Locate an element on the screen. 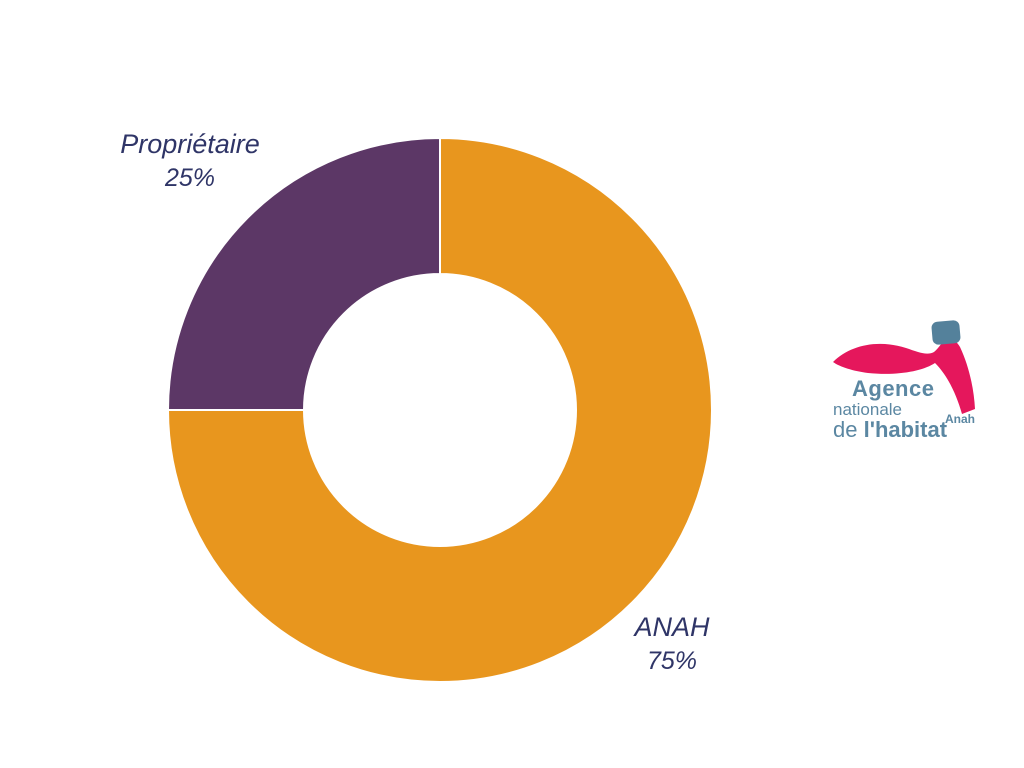  logo-text-de: de is located at coordinates (848, 429).